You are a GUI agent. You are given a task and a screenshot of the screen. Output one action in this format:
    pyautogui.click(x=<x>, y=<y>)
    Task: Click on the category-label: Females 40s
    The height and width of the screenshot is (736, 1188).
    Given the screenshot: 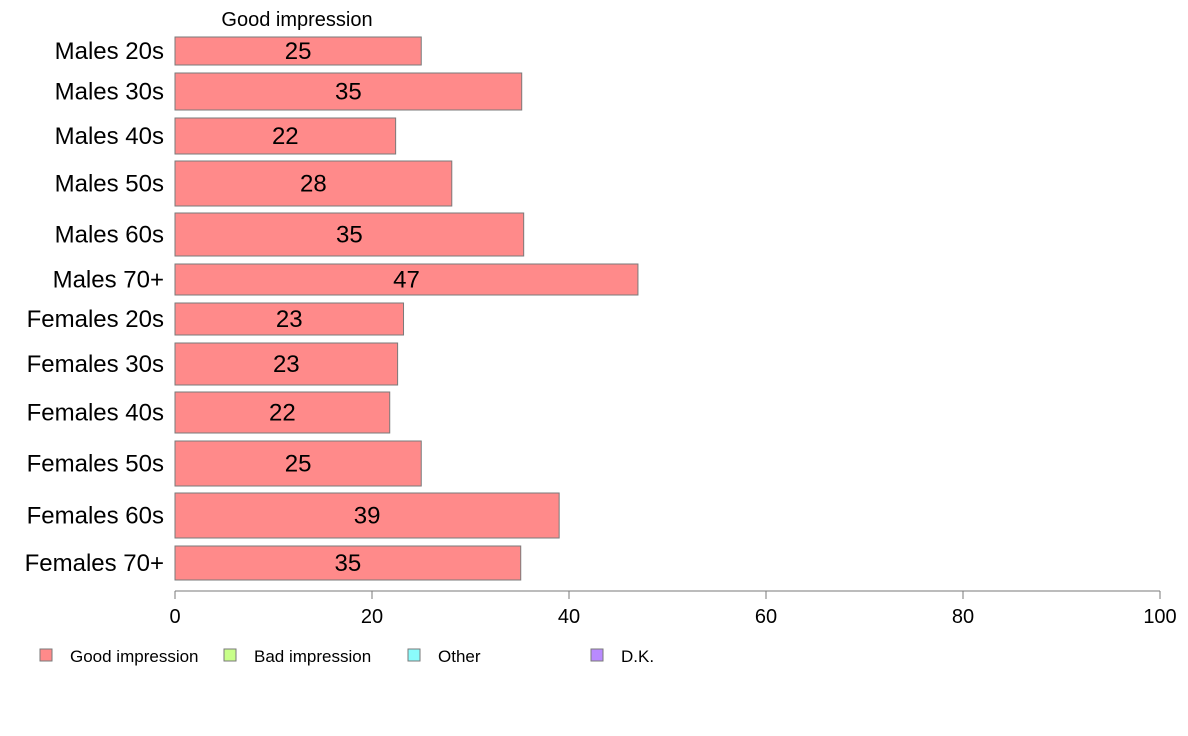 What is the action you would take?
    pyautogui.click(x=95, y=413)
    